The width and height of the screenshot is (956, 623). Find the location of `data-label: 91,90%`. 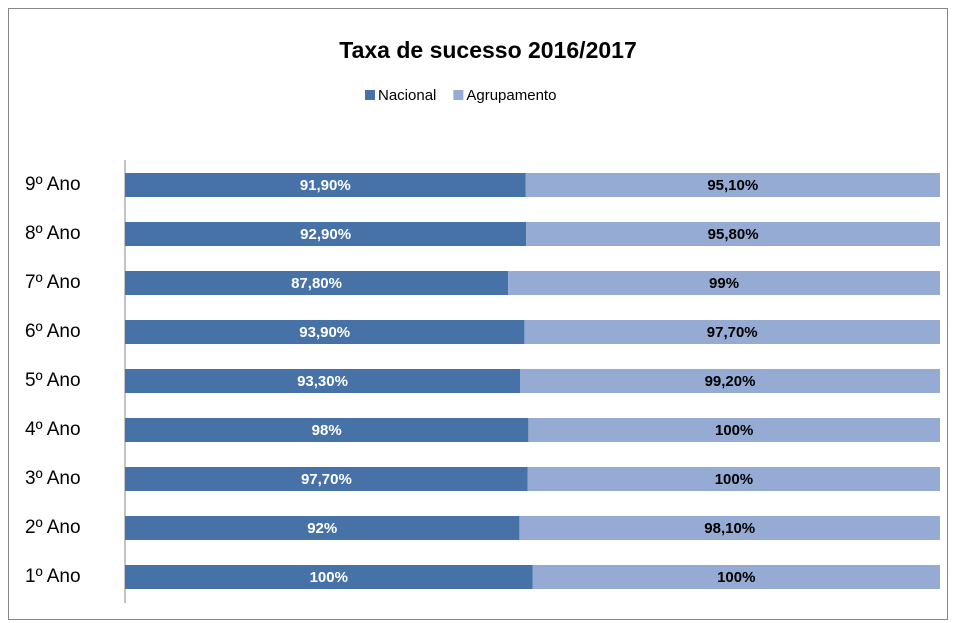

data-label: 91,90% is located at coordinates (325, 185).